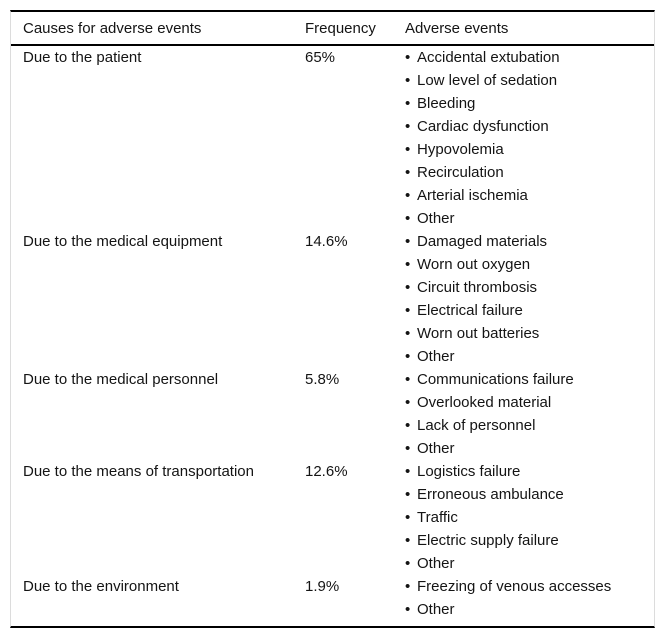  I want to click on adverse-event-label: Circuit thrombosis, so click(477, 287).